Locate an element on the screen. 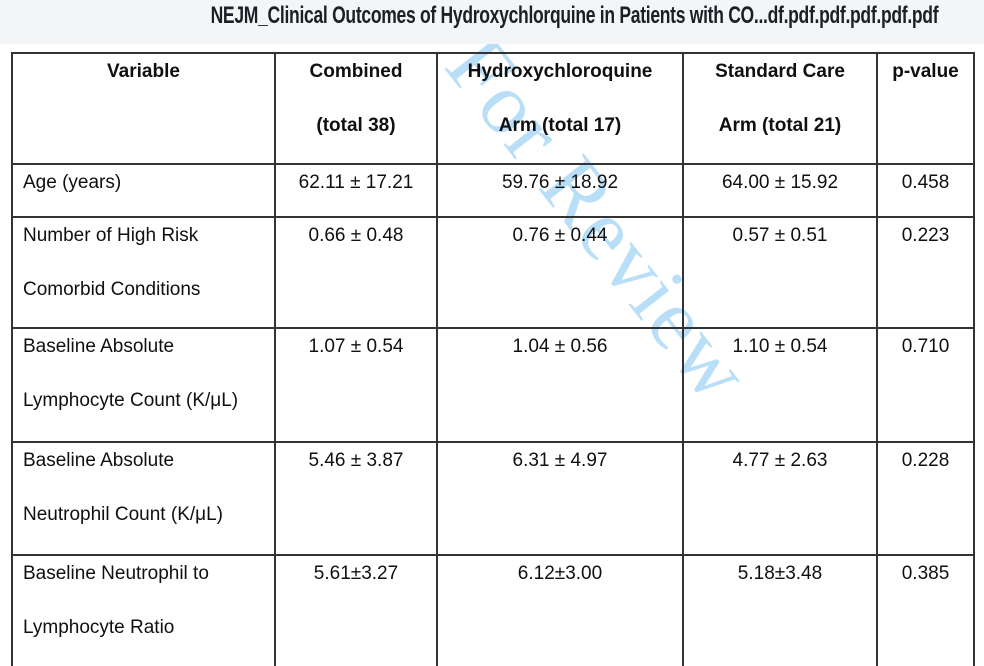 The width and height of the screenshot is (984, 666). cell-variable: Baseline Absolute Lymphocyte Count (K/μL) is located at coordinates (143, 385).